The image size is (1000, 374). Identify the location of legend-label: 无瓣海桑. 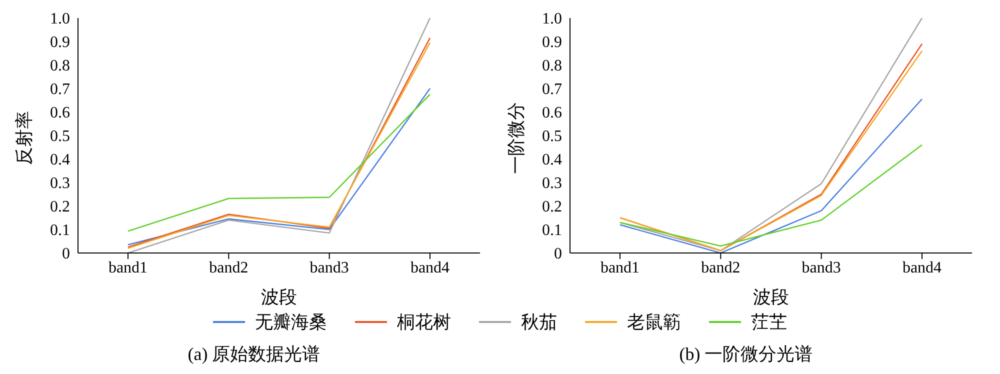
(291, 322).